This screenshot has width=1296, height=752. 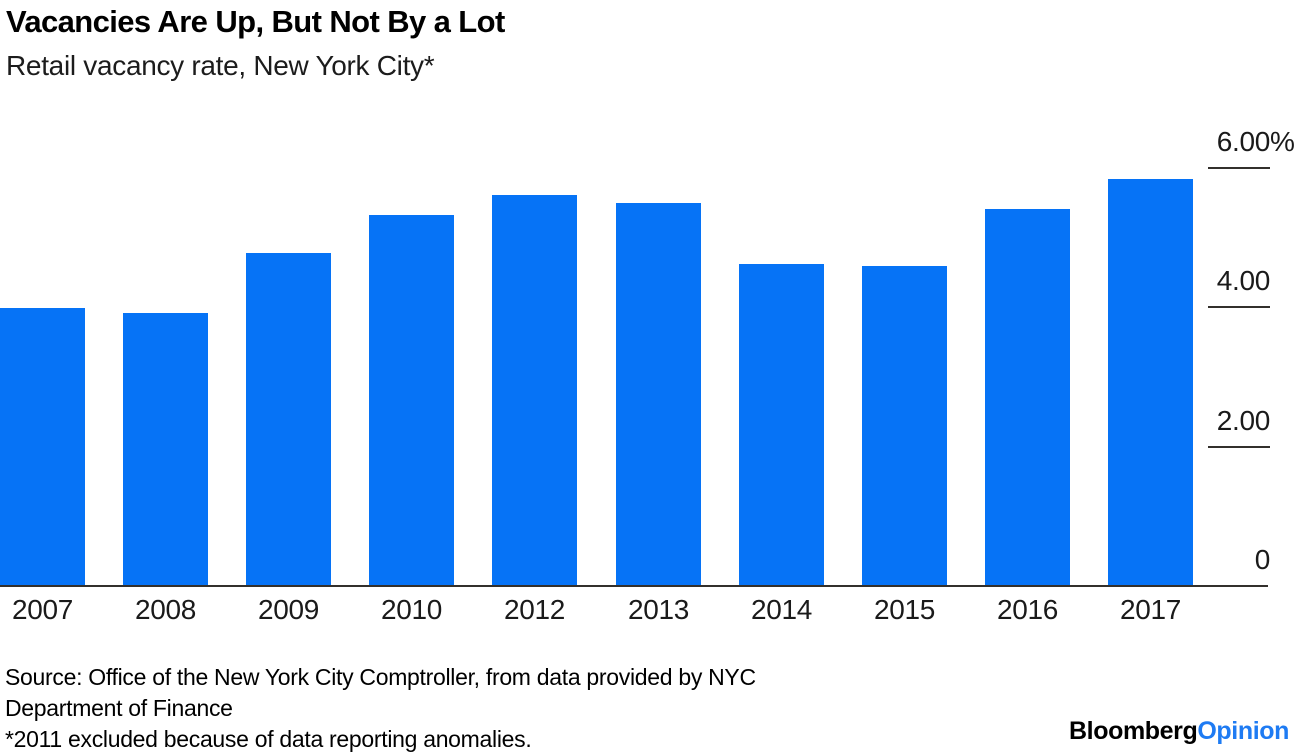 What do you see at coordinates (904, 609) in the screenshot?
I see `x-axis-label-2015: 2015` at bounding box center [904, 609].